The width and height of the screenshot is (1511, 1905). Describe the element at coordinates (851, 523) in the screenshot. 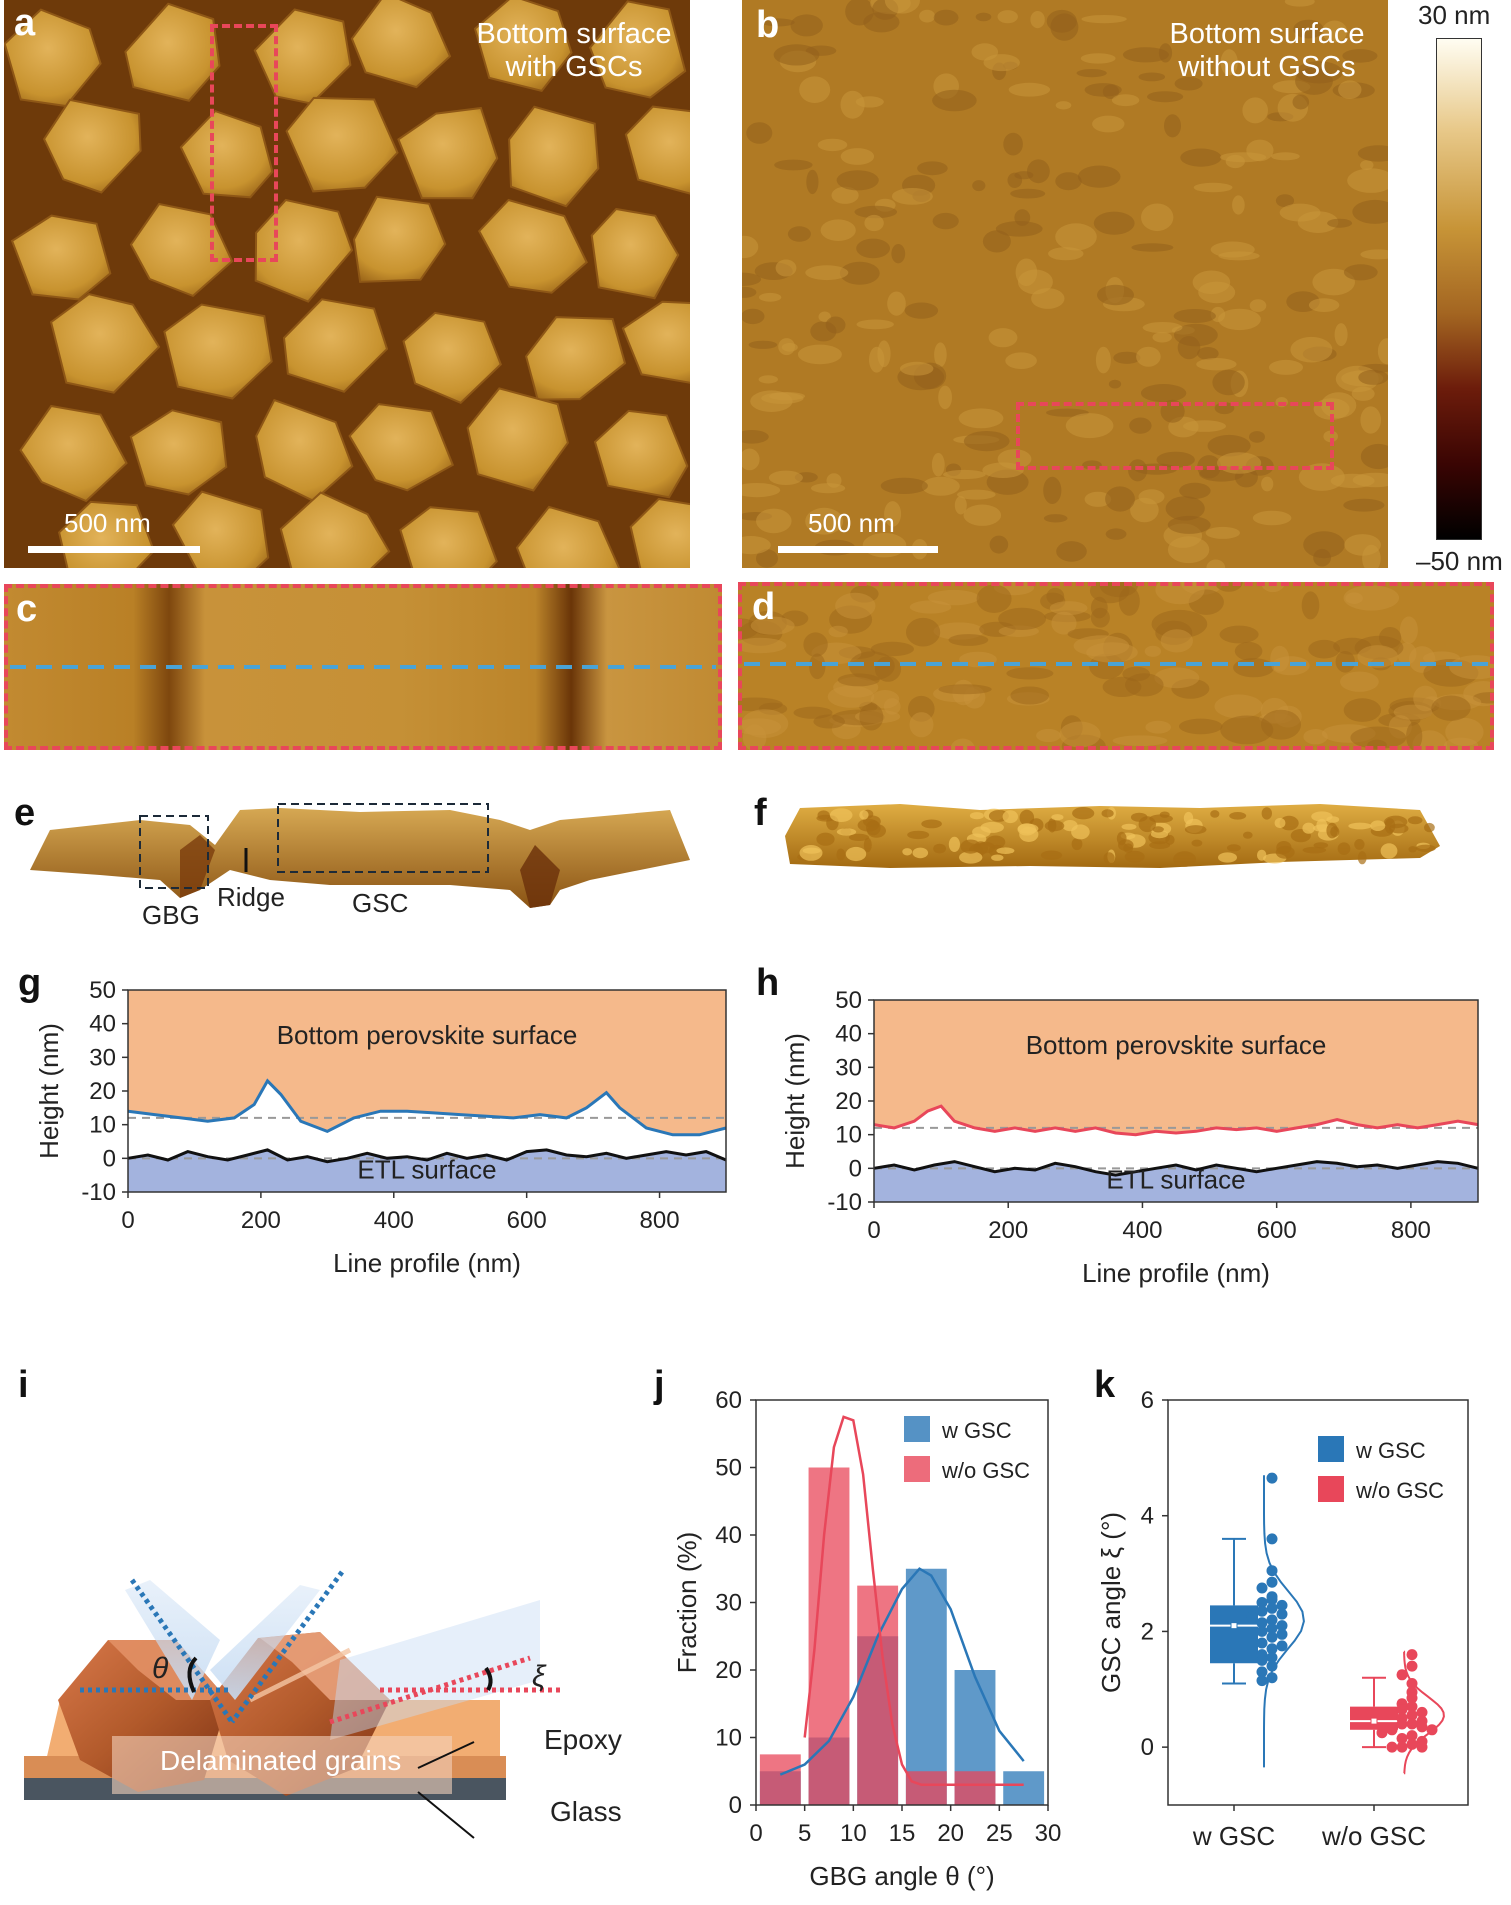

I see `scale-label-b: 500 nm` at that location.